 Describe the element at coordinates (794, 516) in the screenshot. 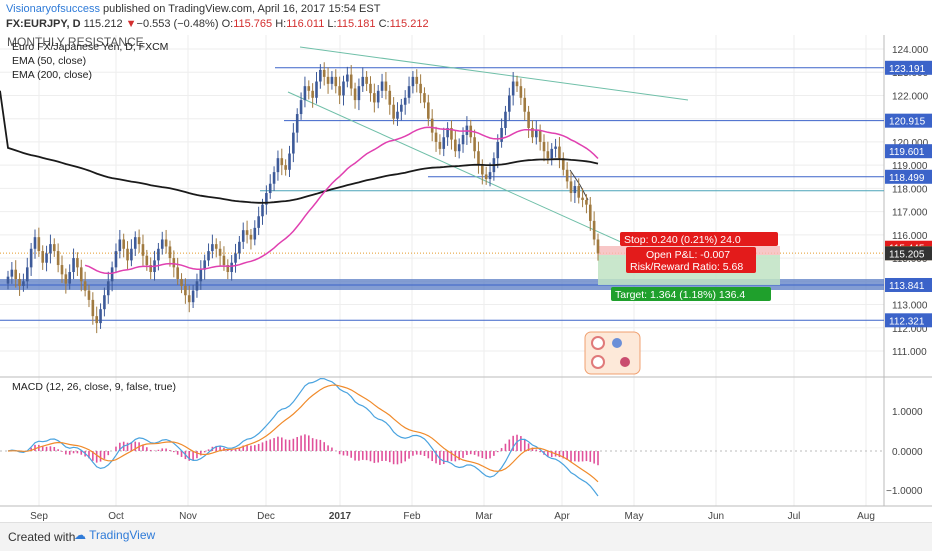

I see `time-tick: Jul` at that location.